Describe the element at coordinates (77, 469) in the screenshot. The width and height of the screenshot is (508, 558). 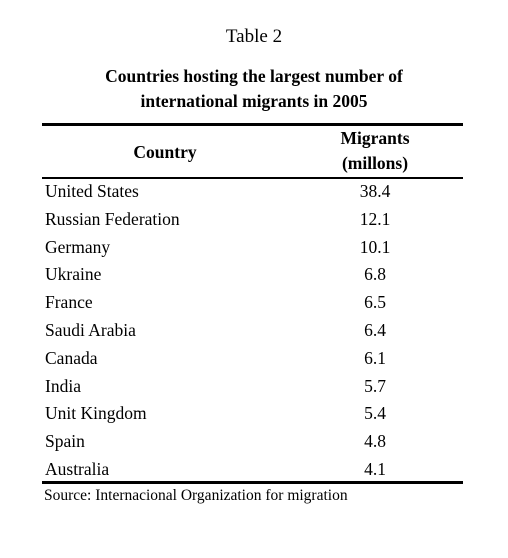
I see `country-cell: Australia` at that location.